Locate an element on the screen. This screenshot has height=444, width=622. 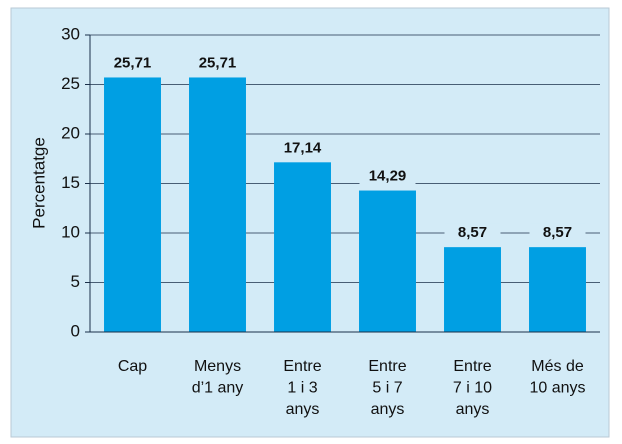
value-label: 17,14 is located at coordinates (303, 147).